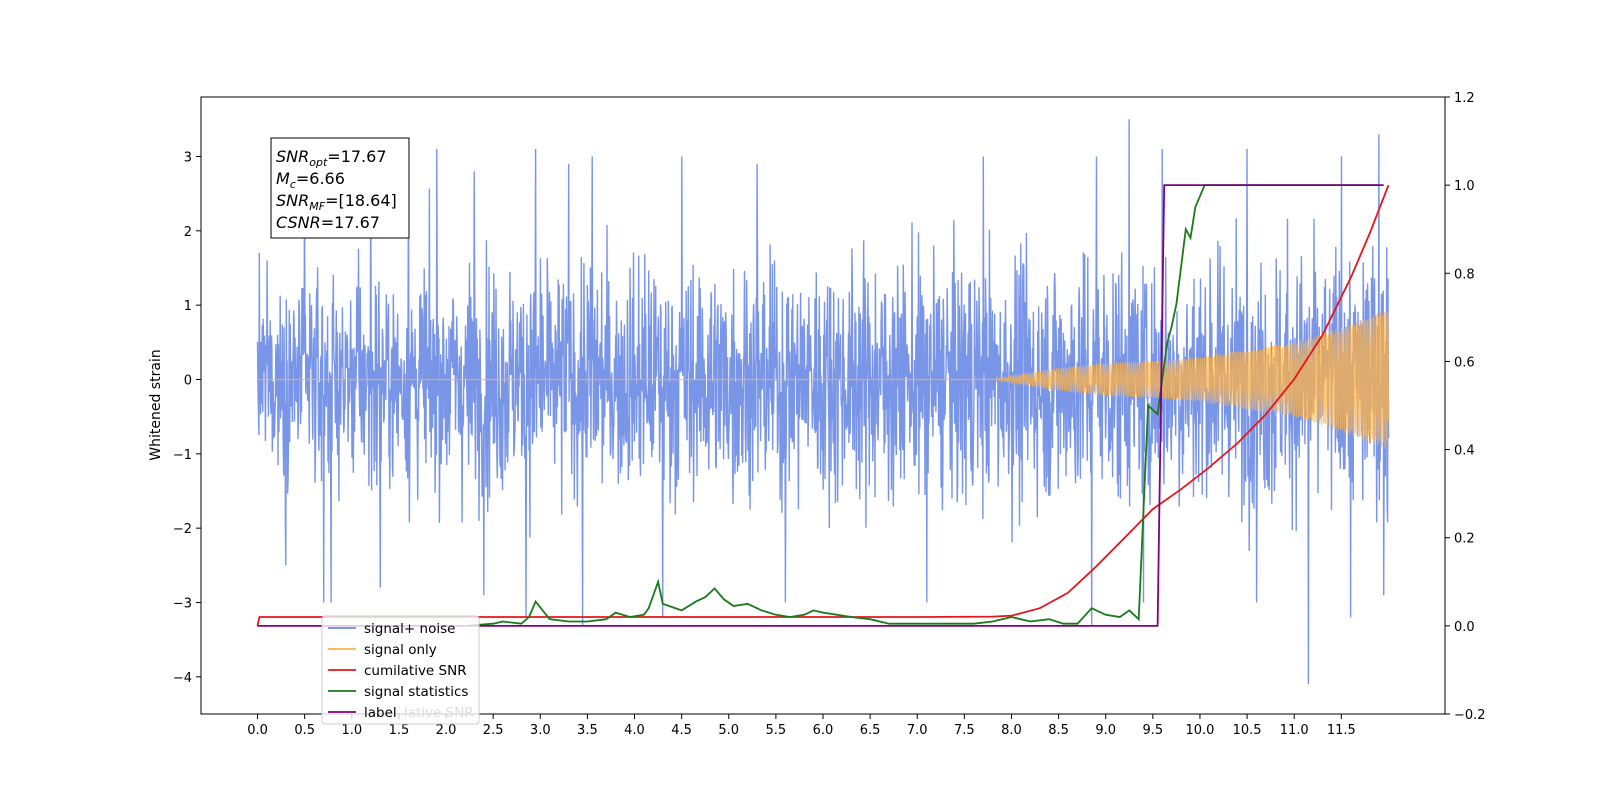  What do you see at coordinates (351, 730) in the screenshot?
I see `x-tick-label: 1.0` at bounding box center [351, 730].